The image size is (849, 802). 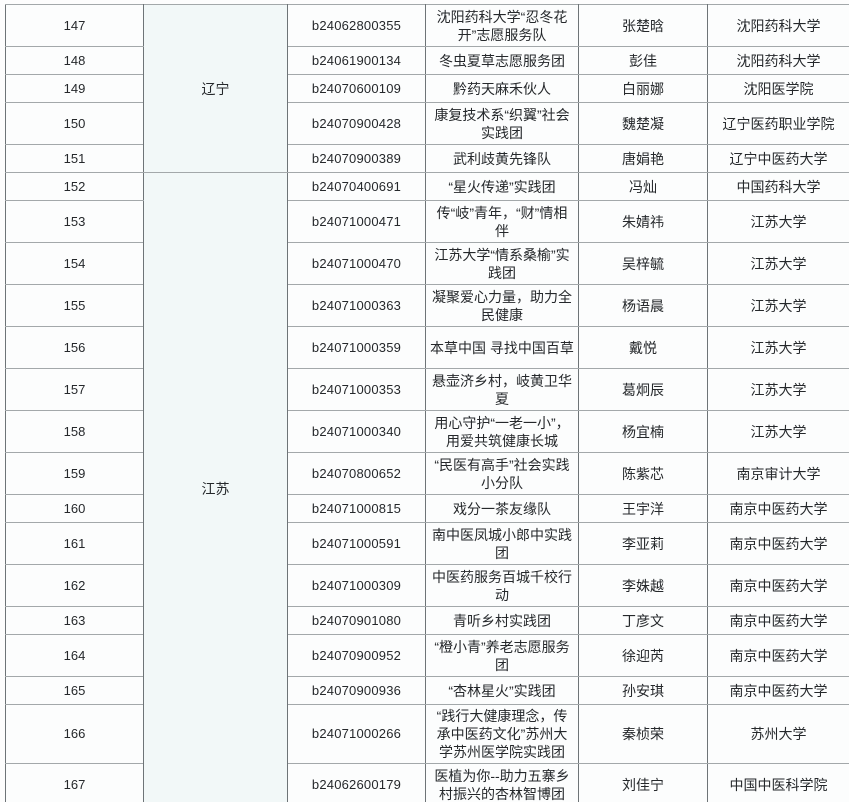 What do you see at coordinates (356, 60) in the screenshot?
I see `team-id-cell: b24061900134` at bounding box center [356, 60].